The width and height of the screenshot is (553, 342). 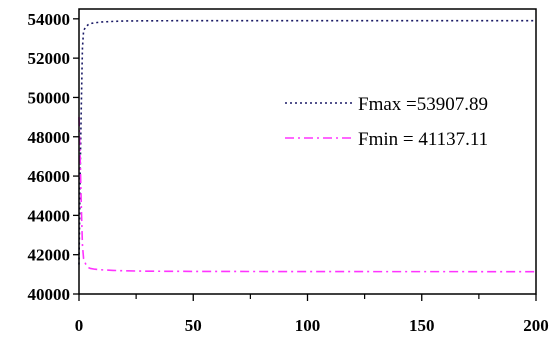 I want to click on x-tick-label: 100, so click(x=308, y=325).